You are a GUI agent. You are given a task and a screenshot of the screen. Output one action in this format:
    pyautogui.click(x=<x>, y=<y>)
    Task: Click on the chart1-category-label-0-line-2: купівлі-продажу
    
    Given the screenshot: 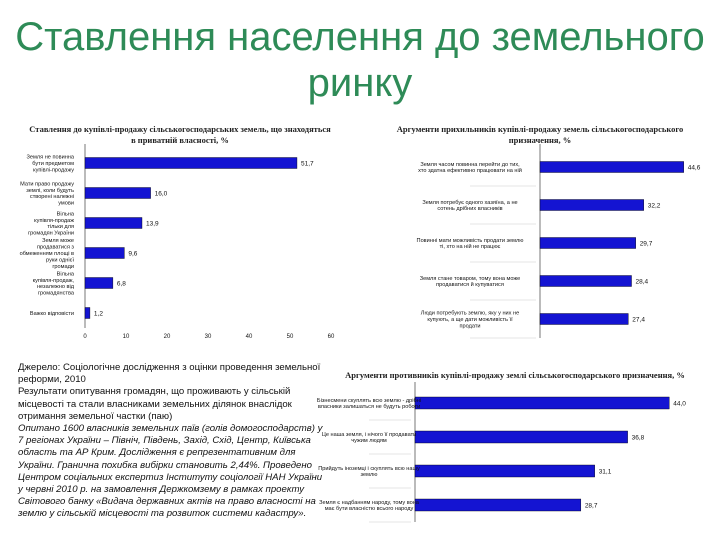 What is the action you would take?
    pyautogui.click(x=53, y=170)
    